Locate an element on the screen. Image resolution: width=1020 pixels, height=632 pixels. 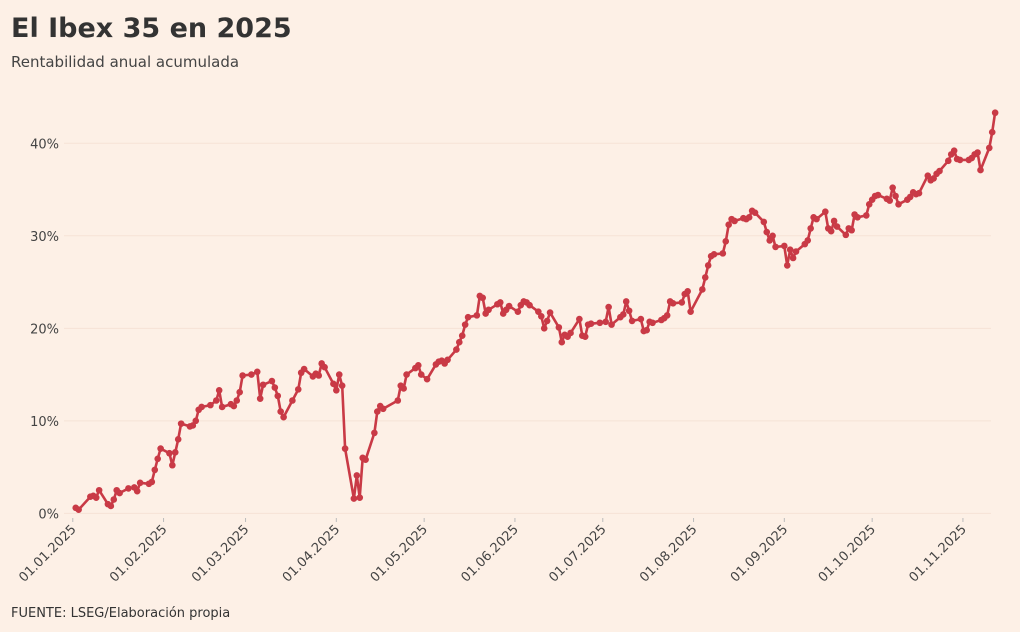
x-tick-label: 01.02.2025 is located at coordinates (138, 553).